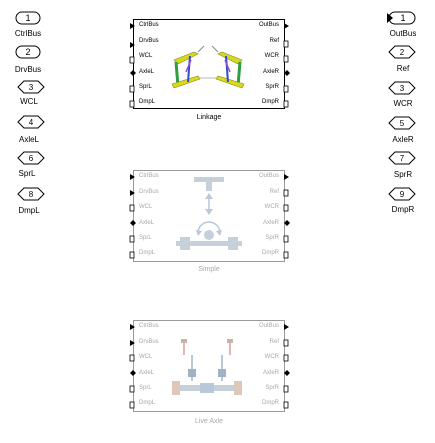 Image resolution: width=435 pixels, height=443 pixels. I want to click on port-number: 8, so click(31, 194).